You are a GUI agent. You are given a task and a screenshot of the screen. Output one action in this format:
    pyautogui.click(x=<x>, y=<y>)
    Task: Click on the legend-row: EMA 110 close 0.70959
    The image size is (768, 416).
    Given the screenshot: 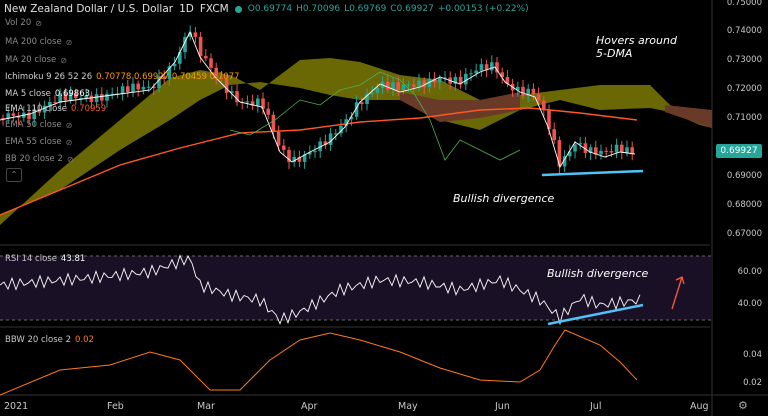 What is the action you would take?
    pyautogui.click(x=55, y=109)
    